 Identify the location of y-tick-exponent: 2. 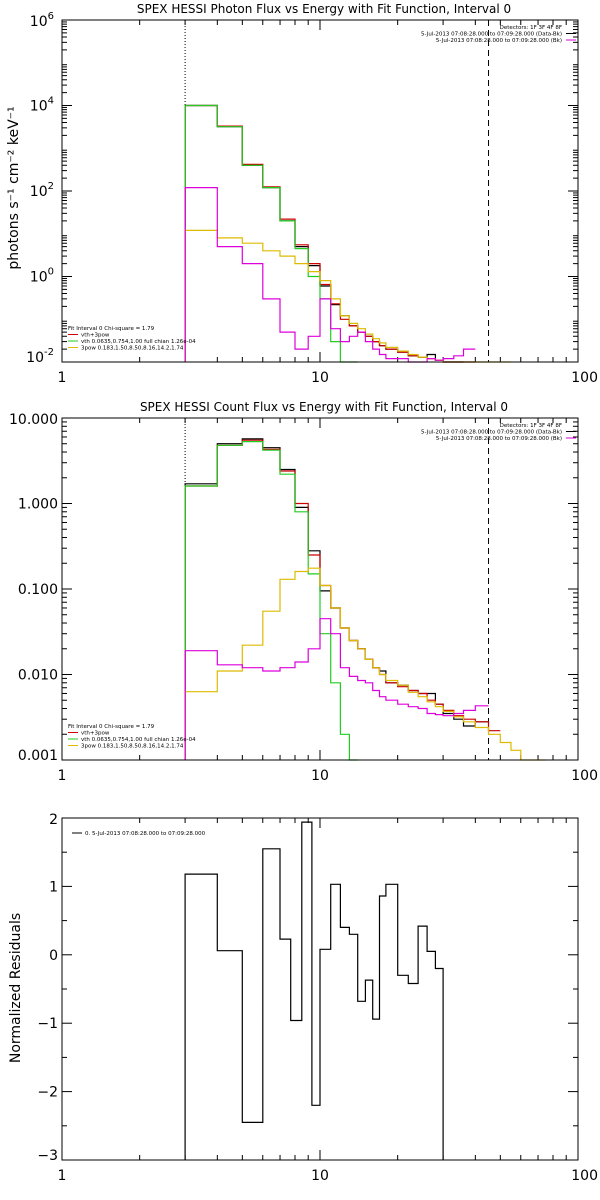
(51, 186).